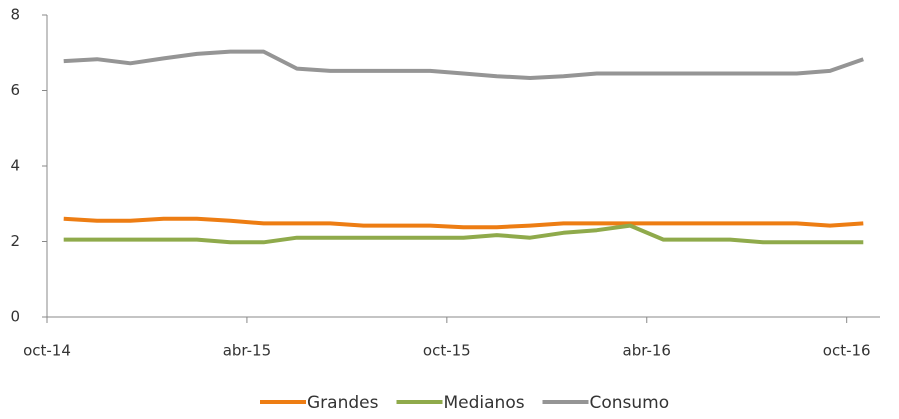  I want to click on x-tick-label: abr-16, so click(647, 351).